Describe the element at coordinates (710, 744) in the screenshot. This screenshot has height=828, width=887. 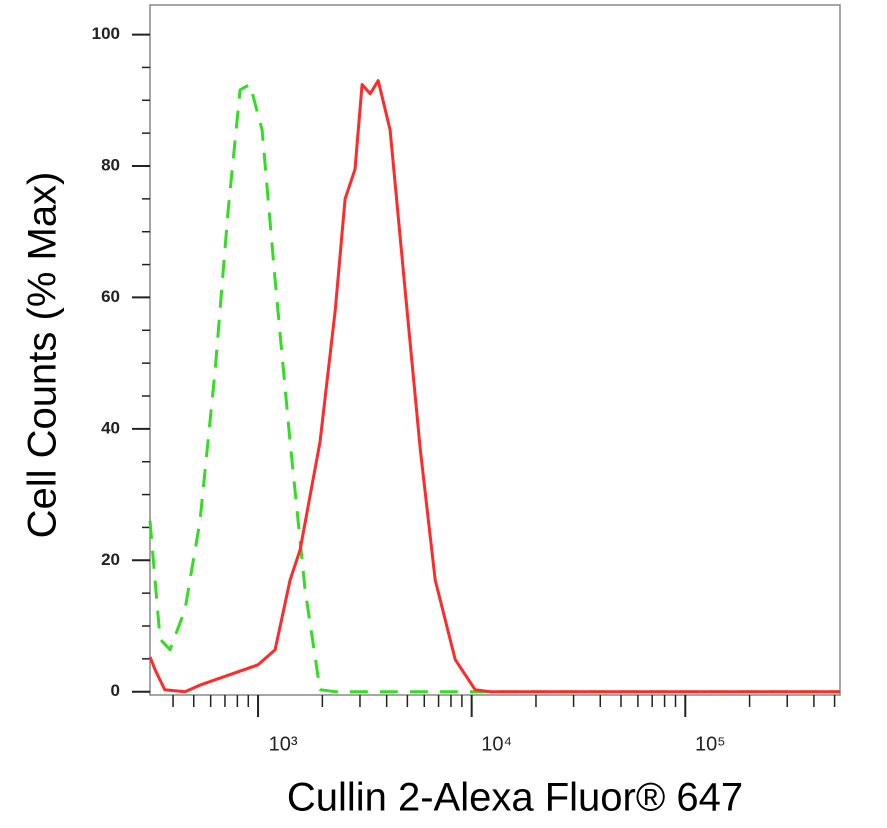
I see `x-tick-label: 10⁵` at that location.